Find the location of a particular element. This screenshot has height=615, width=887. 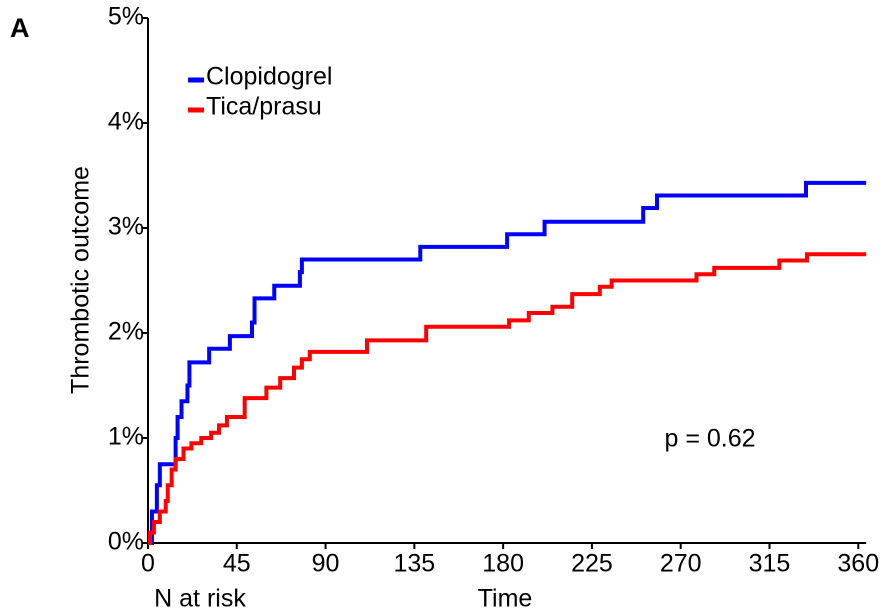

x-tick-label: 180 is located at coordinates (503, 564).